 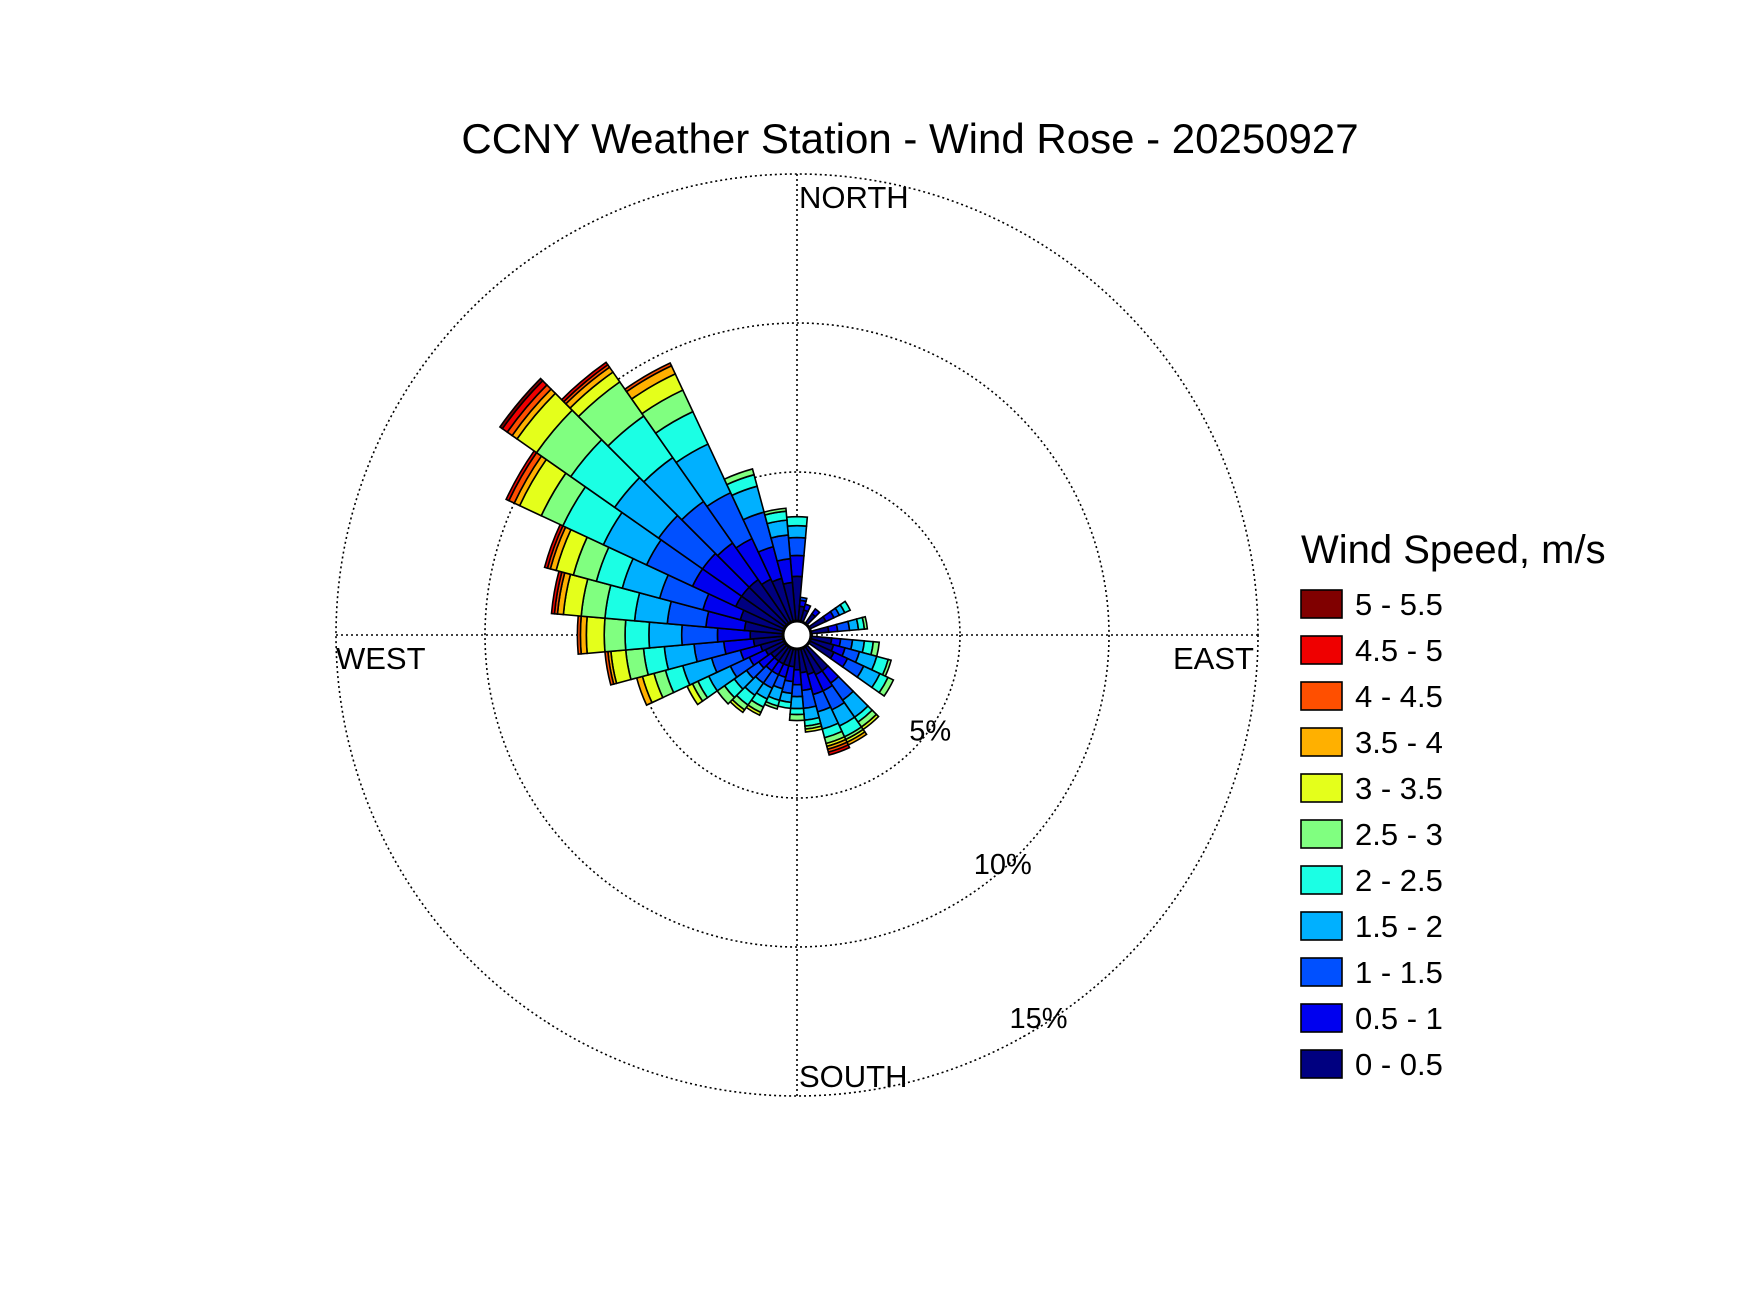 What do you see at coordinates (1399, 926) in the screenshot?
I see `legend-label-7: 1.5 - 2` at bounding box center [1399, 926].